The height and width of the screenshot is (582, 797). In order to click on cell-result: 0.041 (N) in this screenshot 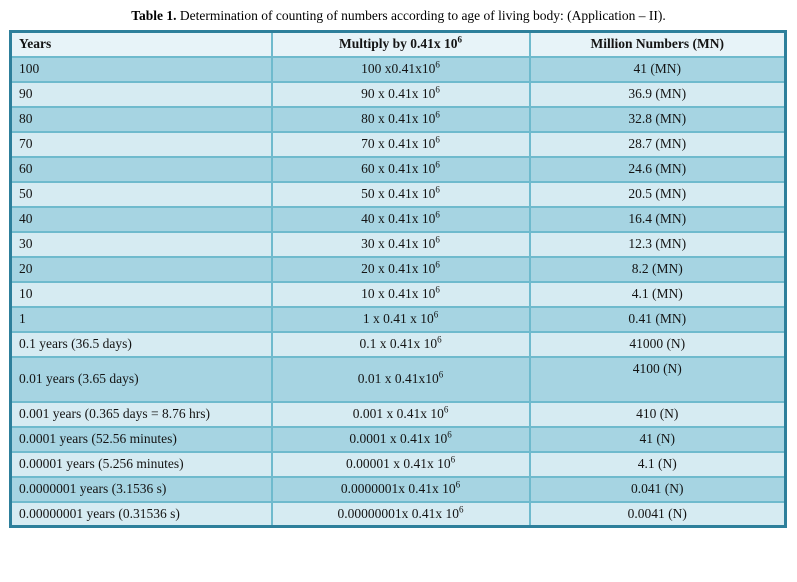, I will do `click(657, 489)`.